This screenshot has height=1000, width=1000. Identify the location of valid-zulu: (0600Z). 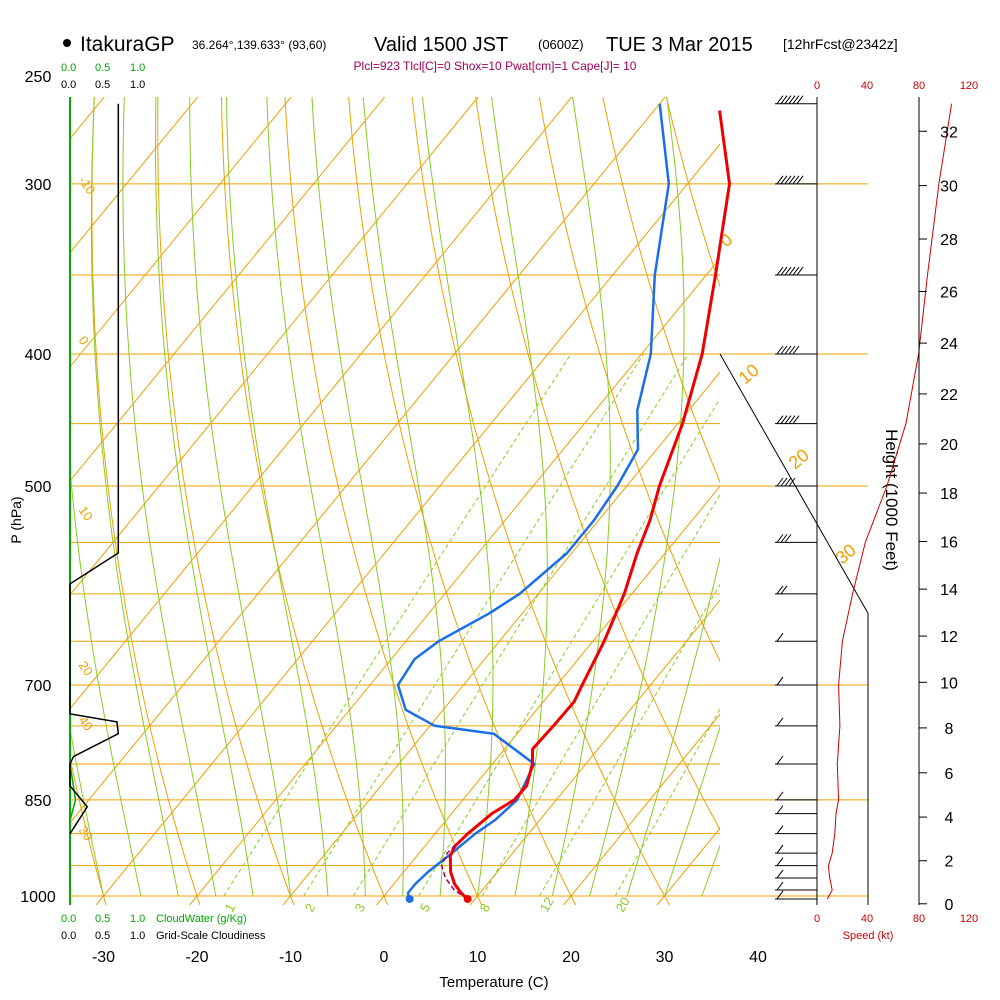
(561, 44).